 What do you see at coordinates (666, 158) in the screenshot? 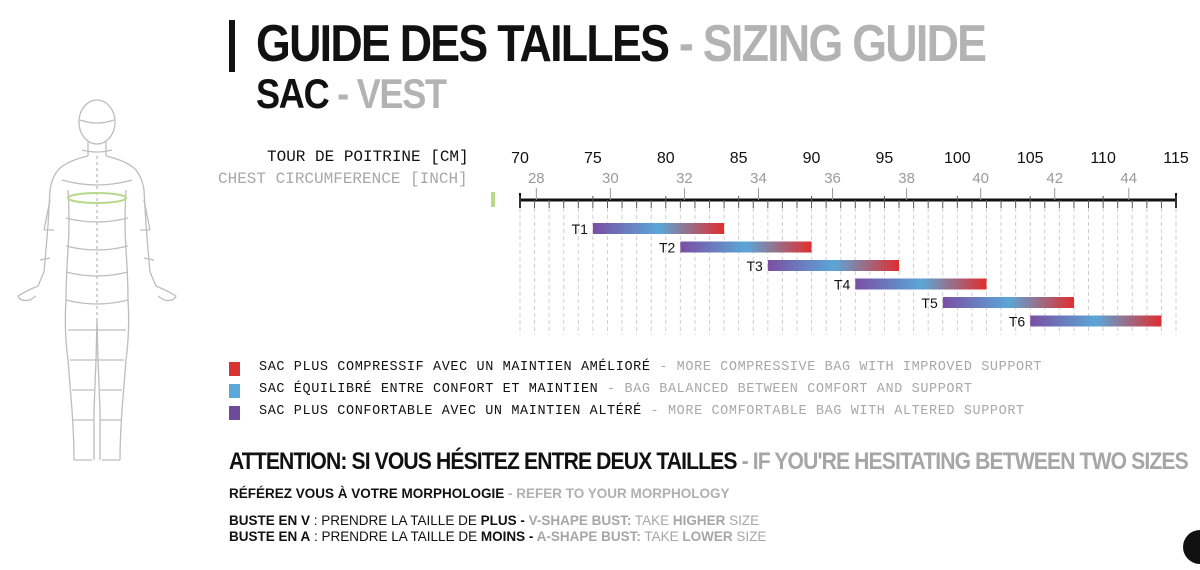
I see `tick-label-cm: 80` at bounding box center [666, 158].